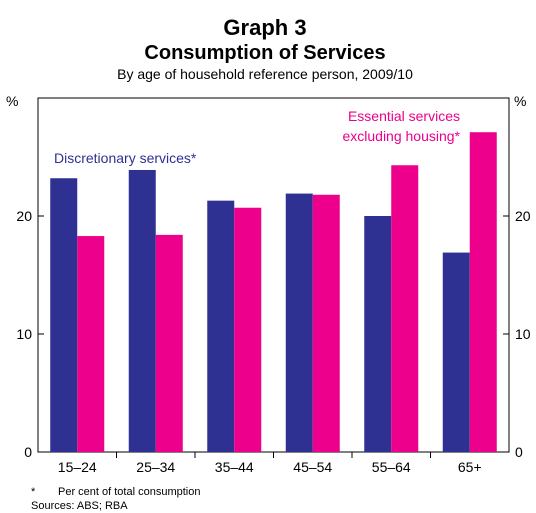 Image resolution: width=536 pixels, height=513 pixels. What do you see at coordinates (401, 136) in the screenshot?
I see `legend-essential-line2: excluding housing*` at bounding box center [401, 136].